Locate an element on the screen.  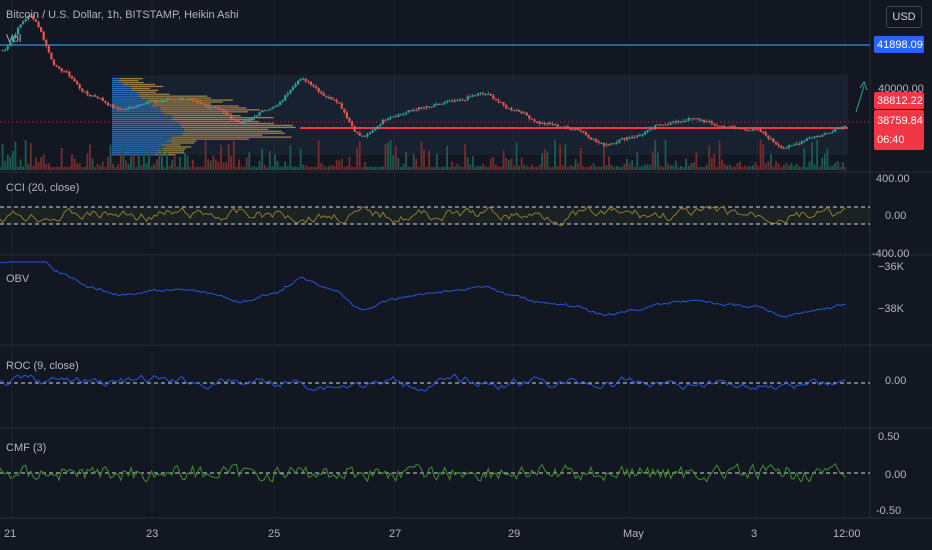
volume-label: Vol is located at coordinates (13, 39).